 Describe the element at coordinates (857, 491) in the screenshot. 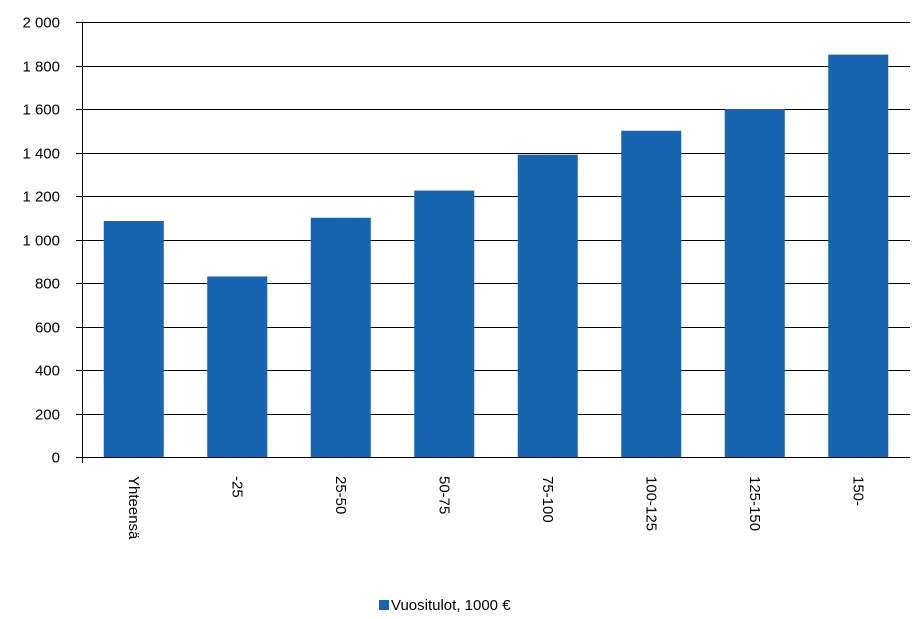

I see `x-tick-label: 150-` at that location.